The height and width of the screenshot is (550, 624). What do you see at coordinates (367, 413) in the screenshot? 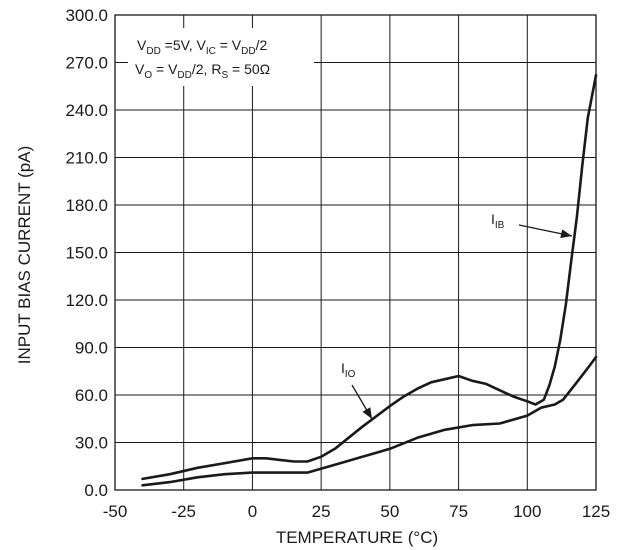
I see `arrow-iio-head` at bounding box center [367, 413].